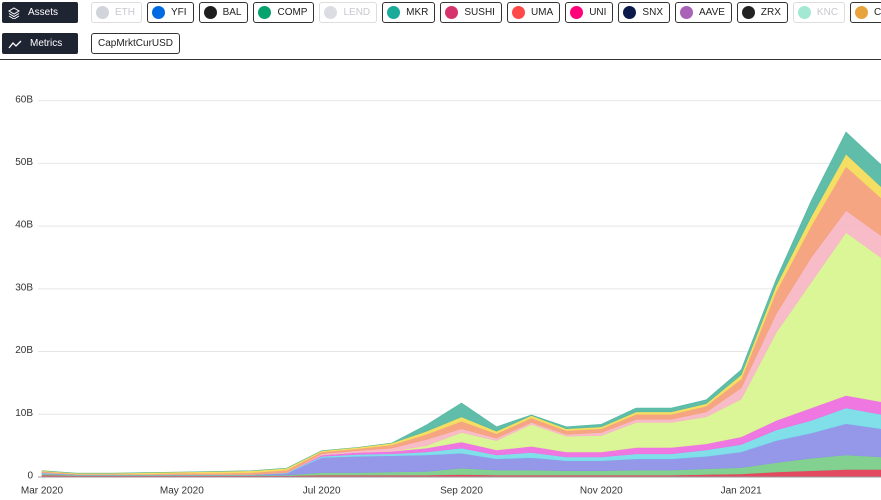  I want to click on asset-label: SNX, so click(652, 12).